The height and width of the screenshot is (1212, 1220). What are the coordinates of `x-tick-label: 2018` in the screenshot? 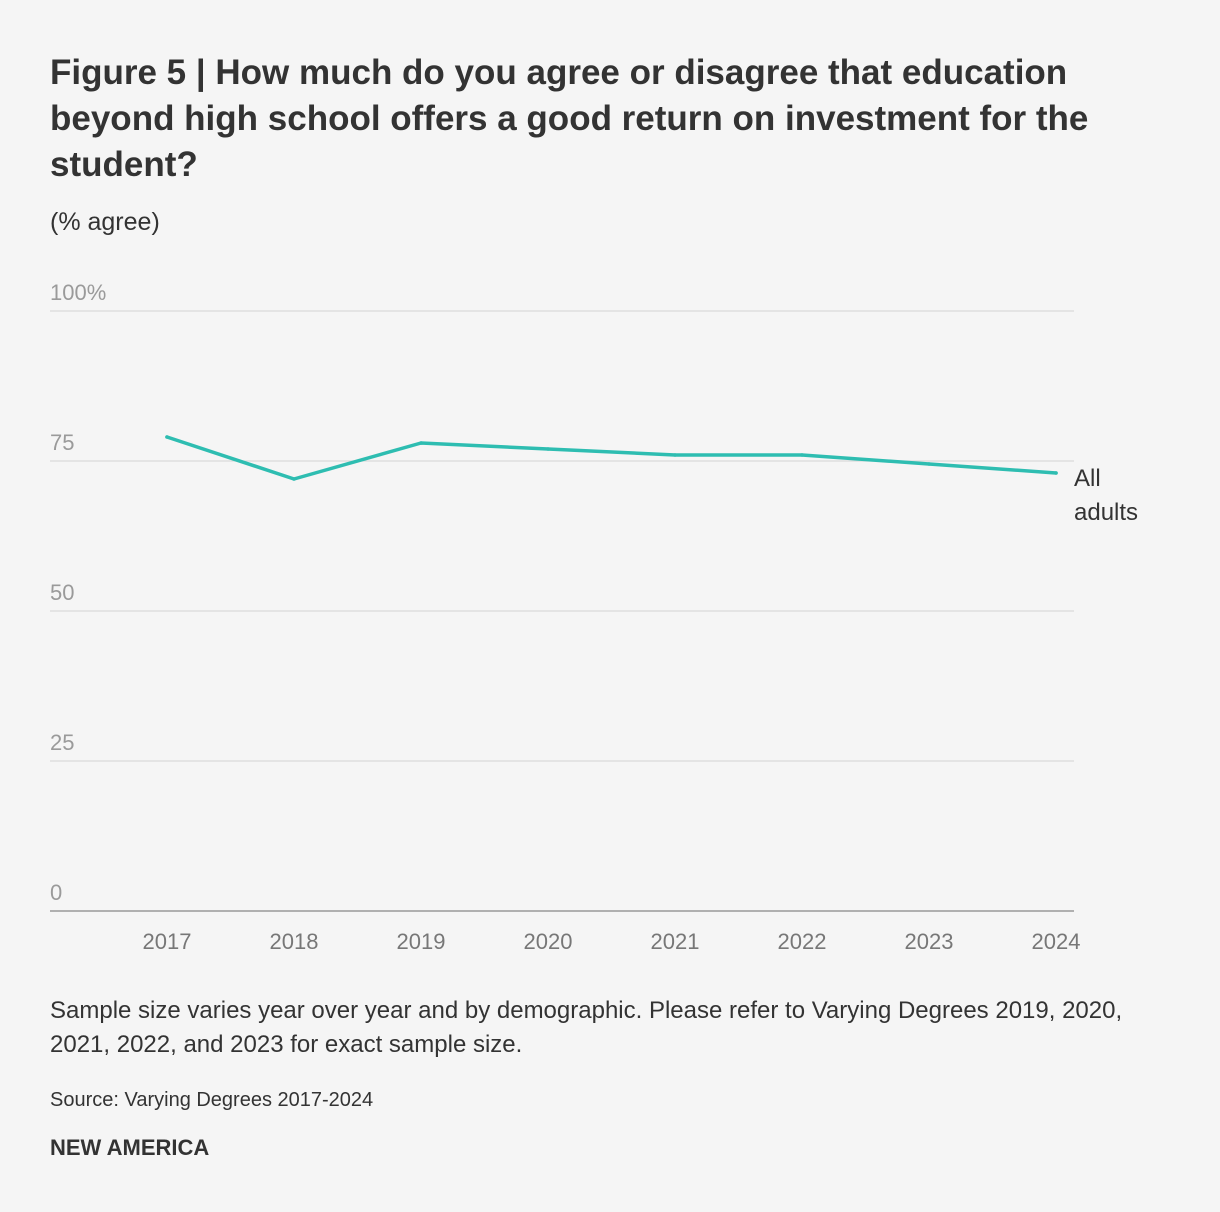 It's located at (294, 941).